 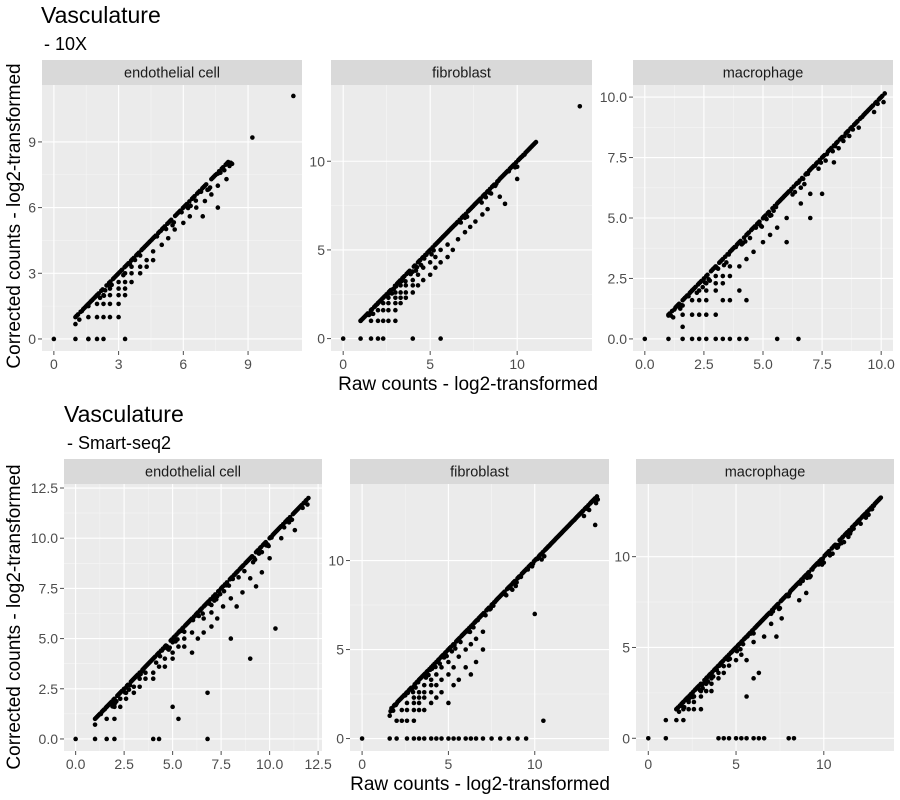 I want to click on x-tick-label: 5, so click(x=449, y=764).